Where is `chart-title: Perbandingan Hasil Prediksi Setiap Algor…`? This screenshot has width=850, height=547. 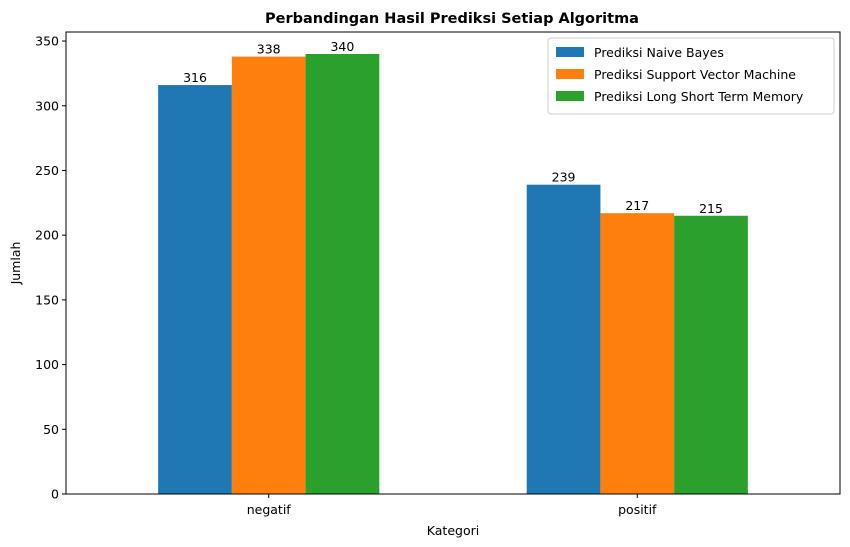 chart-title: Perbandingan Hasil Prediksi Setiap Algor… is located at coordinates (452, 19).